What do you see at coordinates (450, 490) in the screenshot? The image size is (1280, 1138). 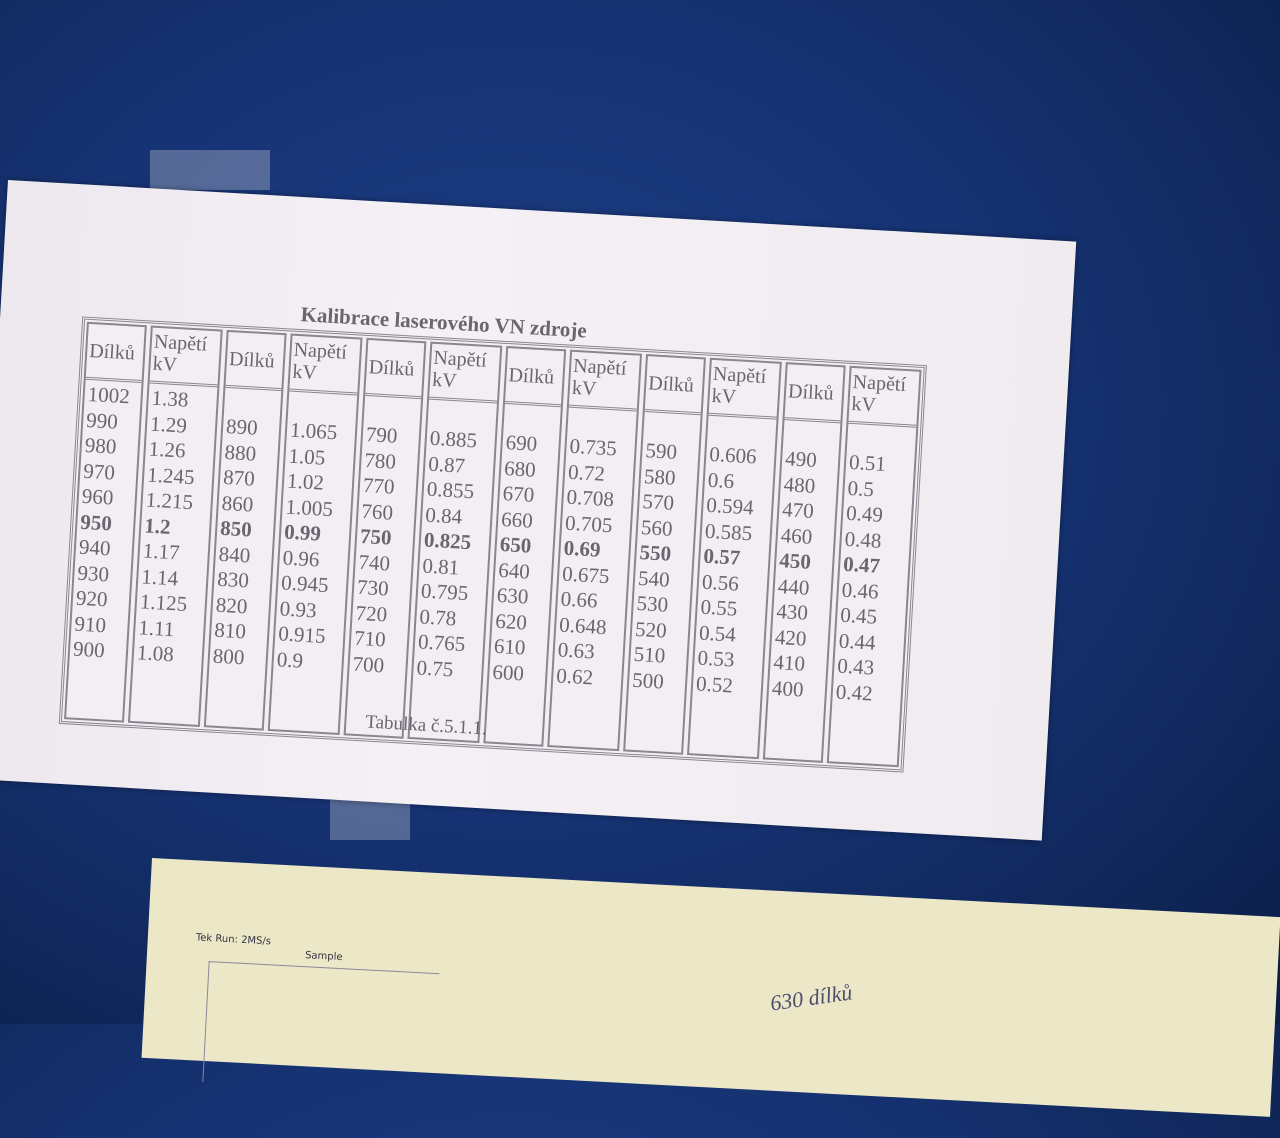 I see `voltage-cell: 0.855` at bounding box center [450, 490].